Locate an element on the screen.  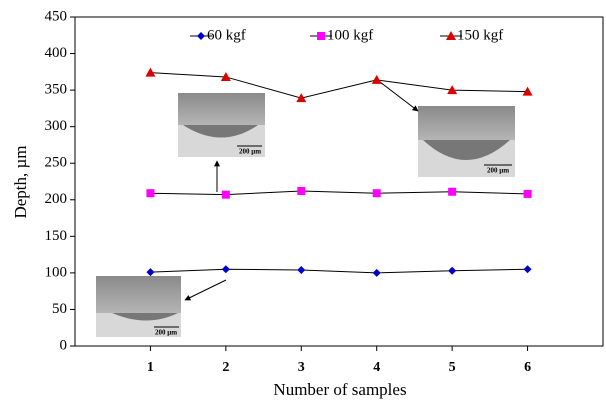
x-tick-label: 5 is located at coordinates (452, 367).